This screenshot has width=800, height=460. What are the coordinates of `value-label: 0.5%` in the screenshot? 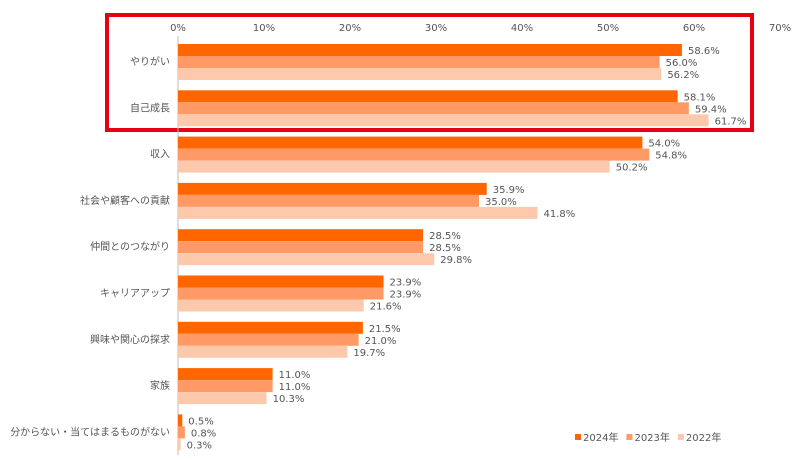 It's located at (200, 421).